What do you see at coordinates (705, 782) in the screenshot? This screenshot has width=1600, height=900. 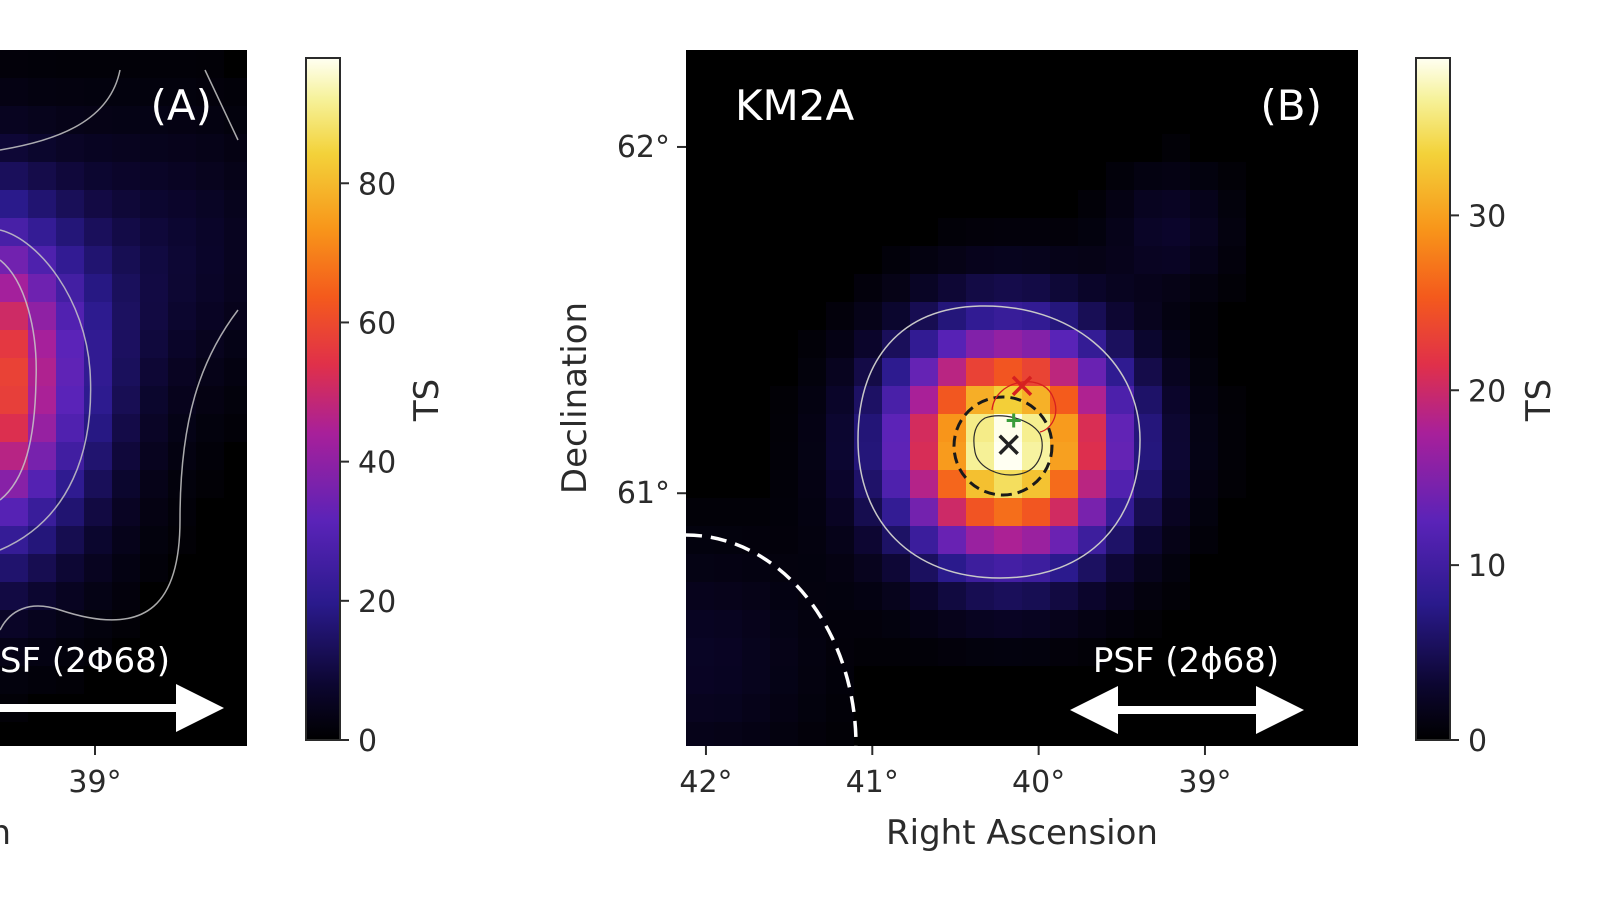 I see `x-tick-b: 42°` at bounding box center [705, 782].